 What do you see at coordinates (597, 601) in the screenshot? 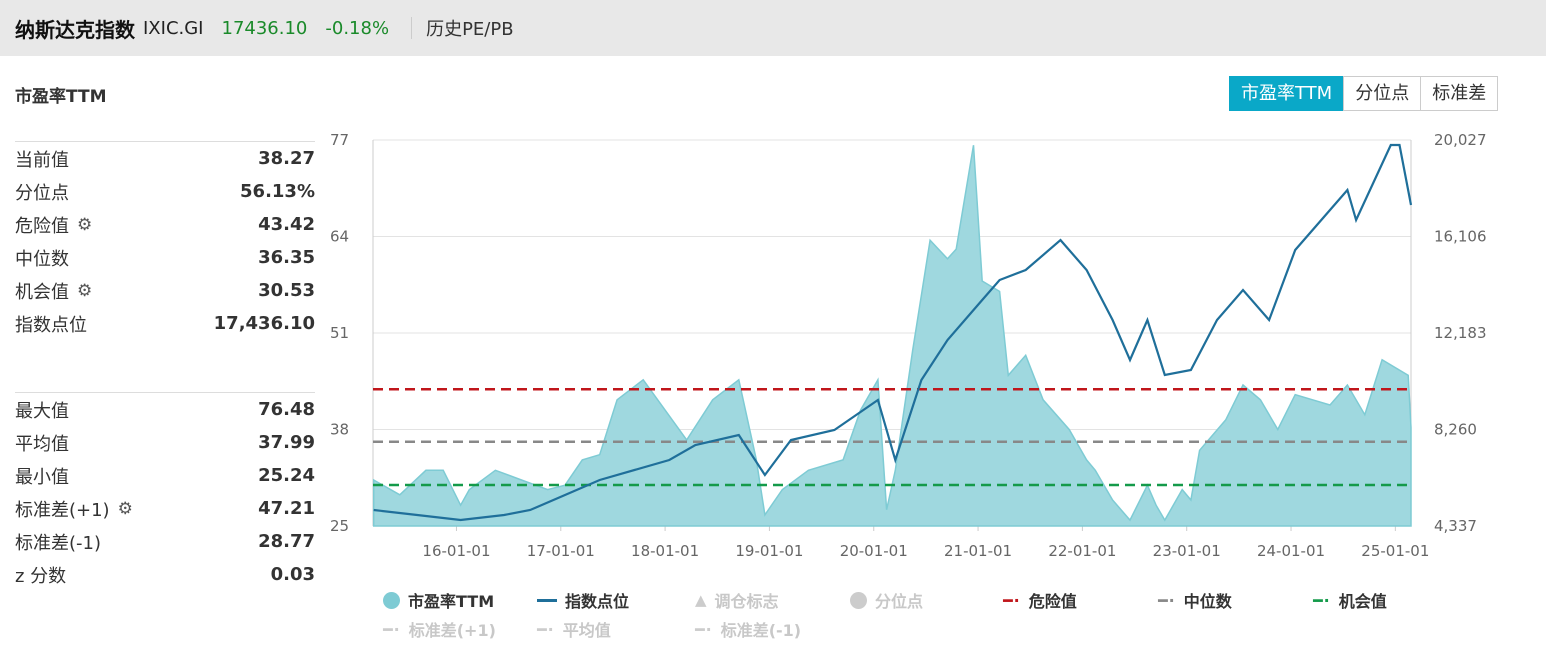
I see `legend-label: 指数点位` at bounding box center [597, 601].